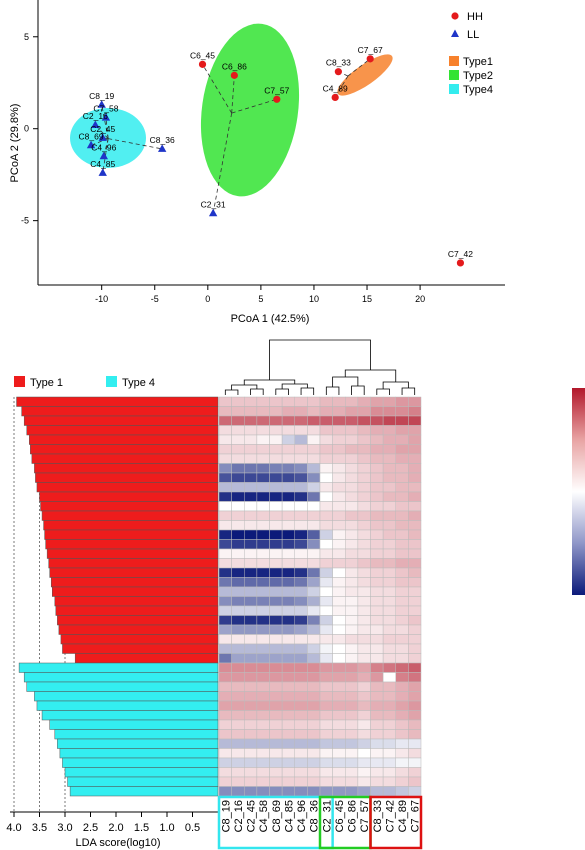  I want to click on lda-x-tick-label: 1.0, so click(166, 828).